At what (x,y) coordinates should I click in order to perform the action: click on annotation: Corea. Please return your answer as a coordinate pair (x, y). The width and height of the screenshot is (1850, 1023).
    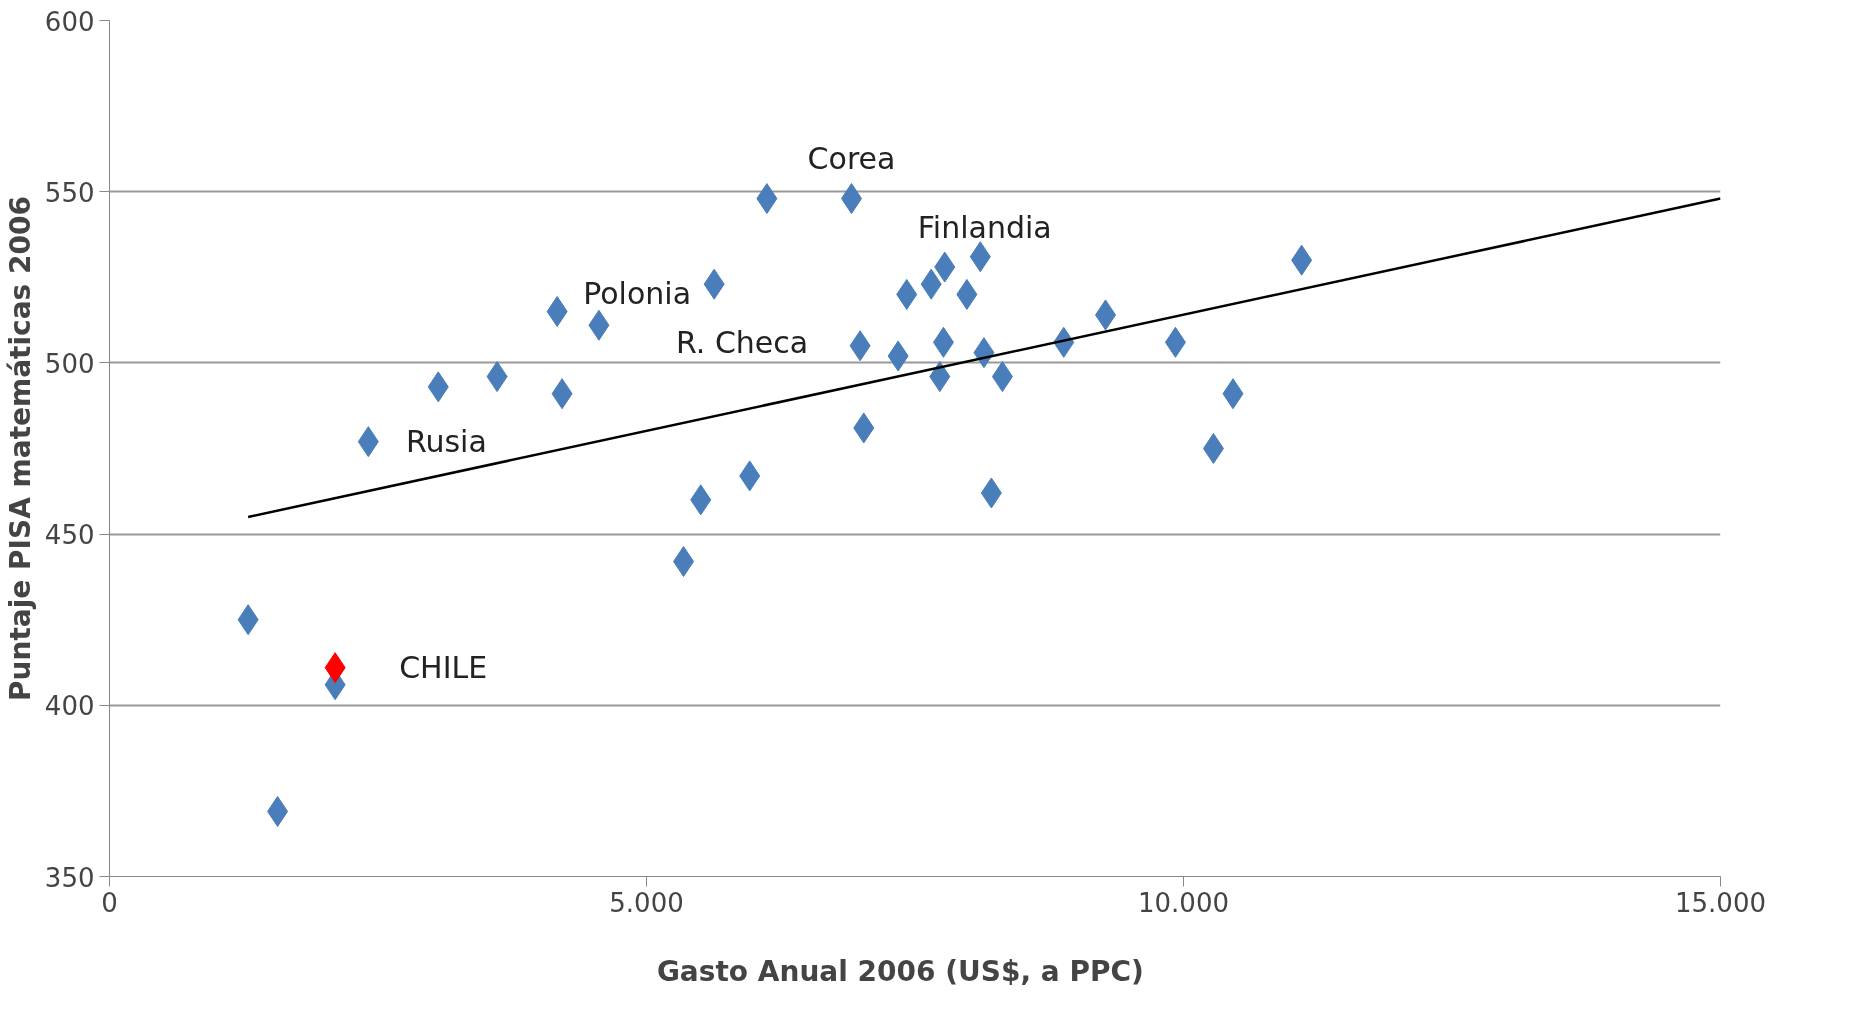
    Looking at the image, I should click on (851, 159).